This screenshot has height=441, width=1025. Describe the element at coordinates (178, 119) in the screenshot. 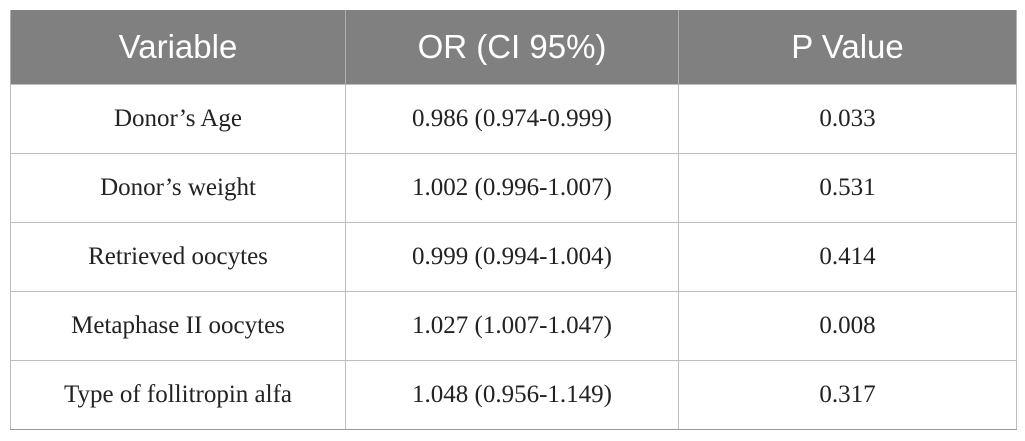

I see `cell-variable: Donor’s Age` at that location.